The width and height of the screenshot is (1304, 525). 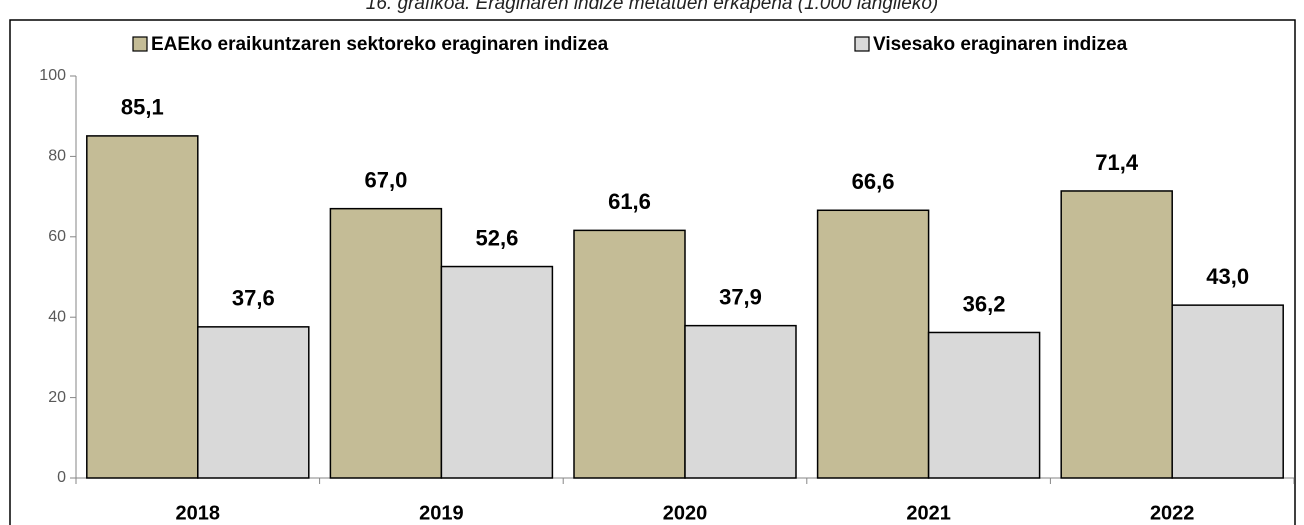 What do you see at coordinates (57, 397) in the screenshot?
I see `y-tick-label: 20` at bounding box center [57, 397].